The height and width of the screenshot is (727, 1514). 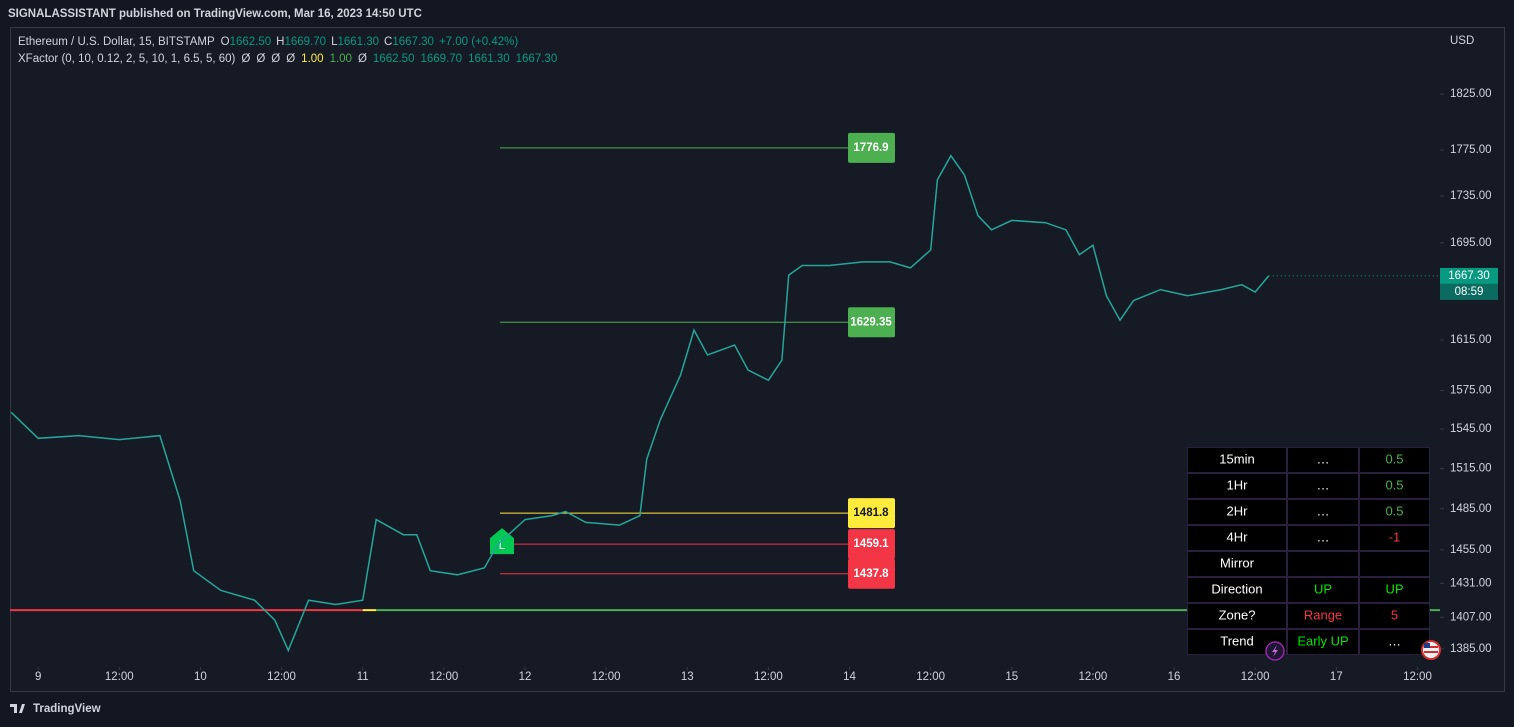 I want to click on table-text: Mirror, so click(x=1237, y=562).